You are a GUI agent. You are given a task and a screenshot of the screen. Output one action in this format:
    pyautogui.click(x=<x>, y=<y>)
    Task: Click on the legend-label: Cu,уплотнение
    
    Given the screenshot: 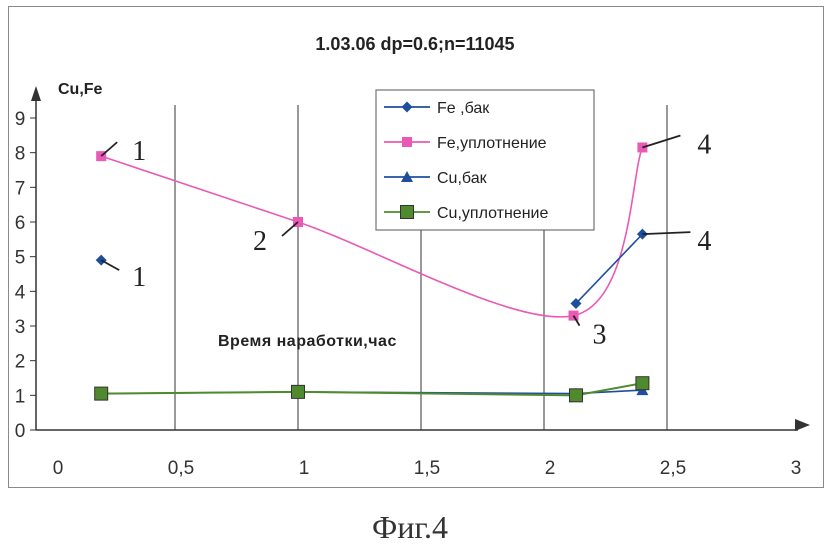 What is the action you would take?
    pyautogui.click(x=492, y=213)
    